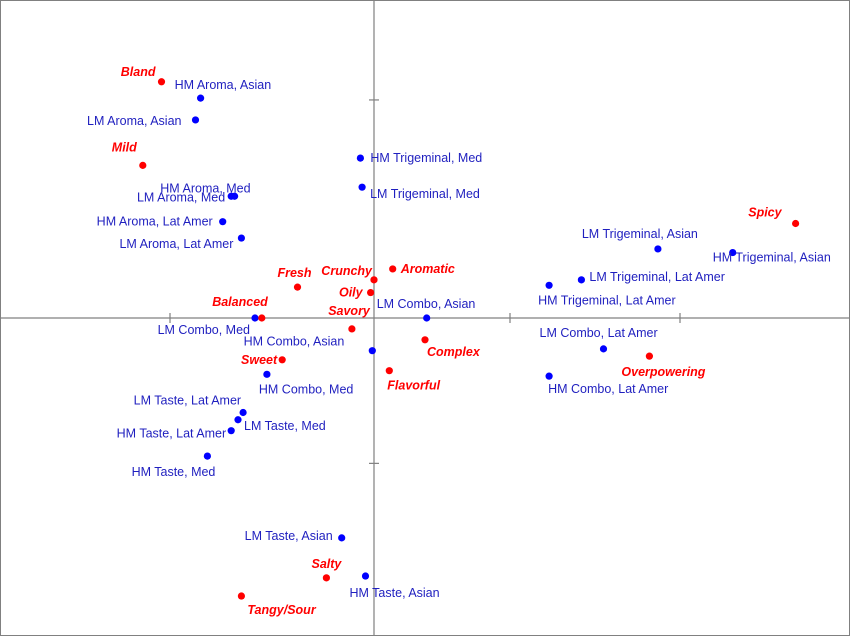 The height and width of the screenshot is (636, 850). Describe the element at coordinates (259, 360) in the screenshot. I see `label-sweet: Sweet` at that location.